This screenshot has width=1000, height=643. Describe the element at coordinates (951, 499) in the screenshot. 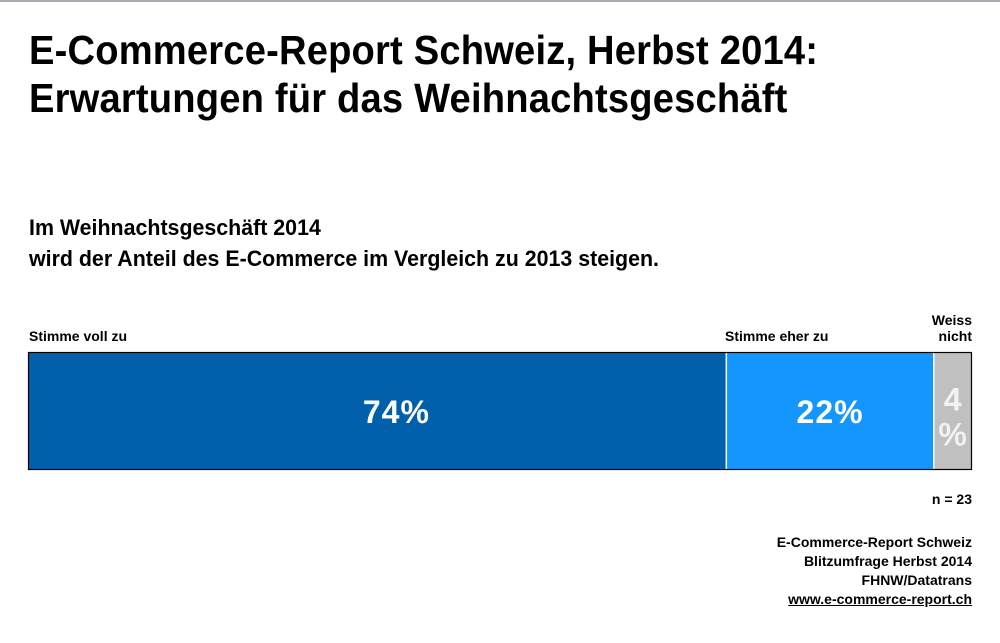

I see `sample-size-note: n = 23` at that location.